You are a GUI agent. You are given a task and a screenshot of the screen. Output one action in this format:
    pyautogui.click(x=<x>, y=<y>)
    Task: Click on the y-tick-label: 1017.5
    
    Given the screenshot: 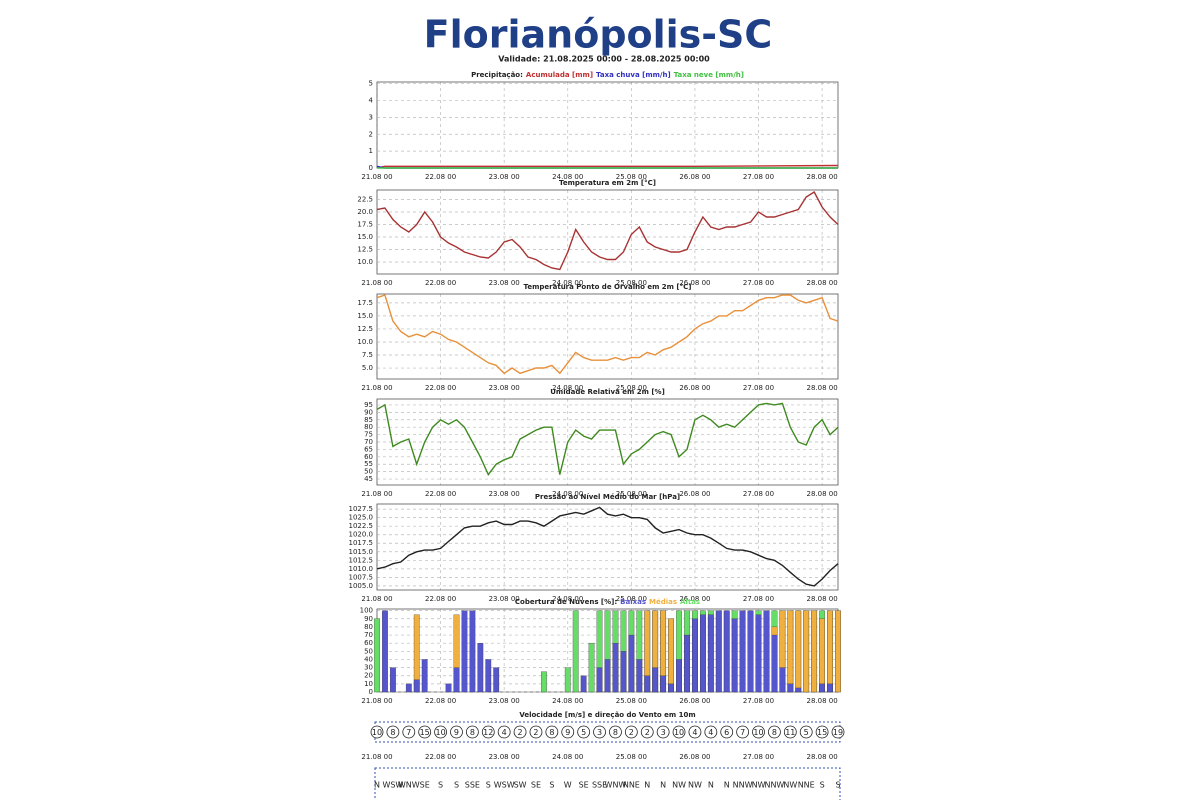 What is the action you would take?
    pyautogui.click(x=361, y=543)
    